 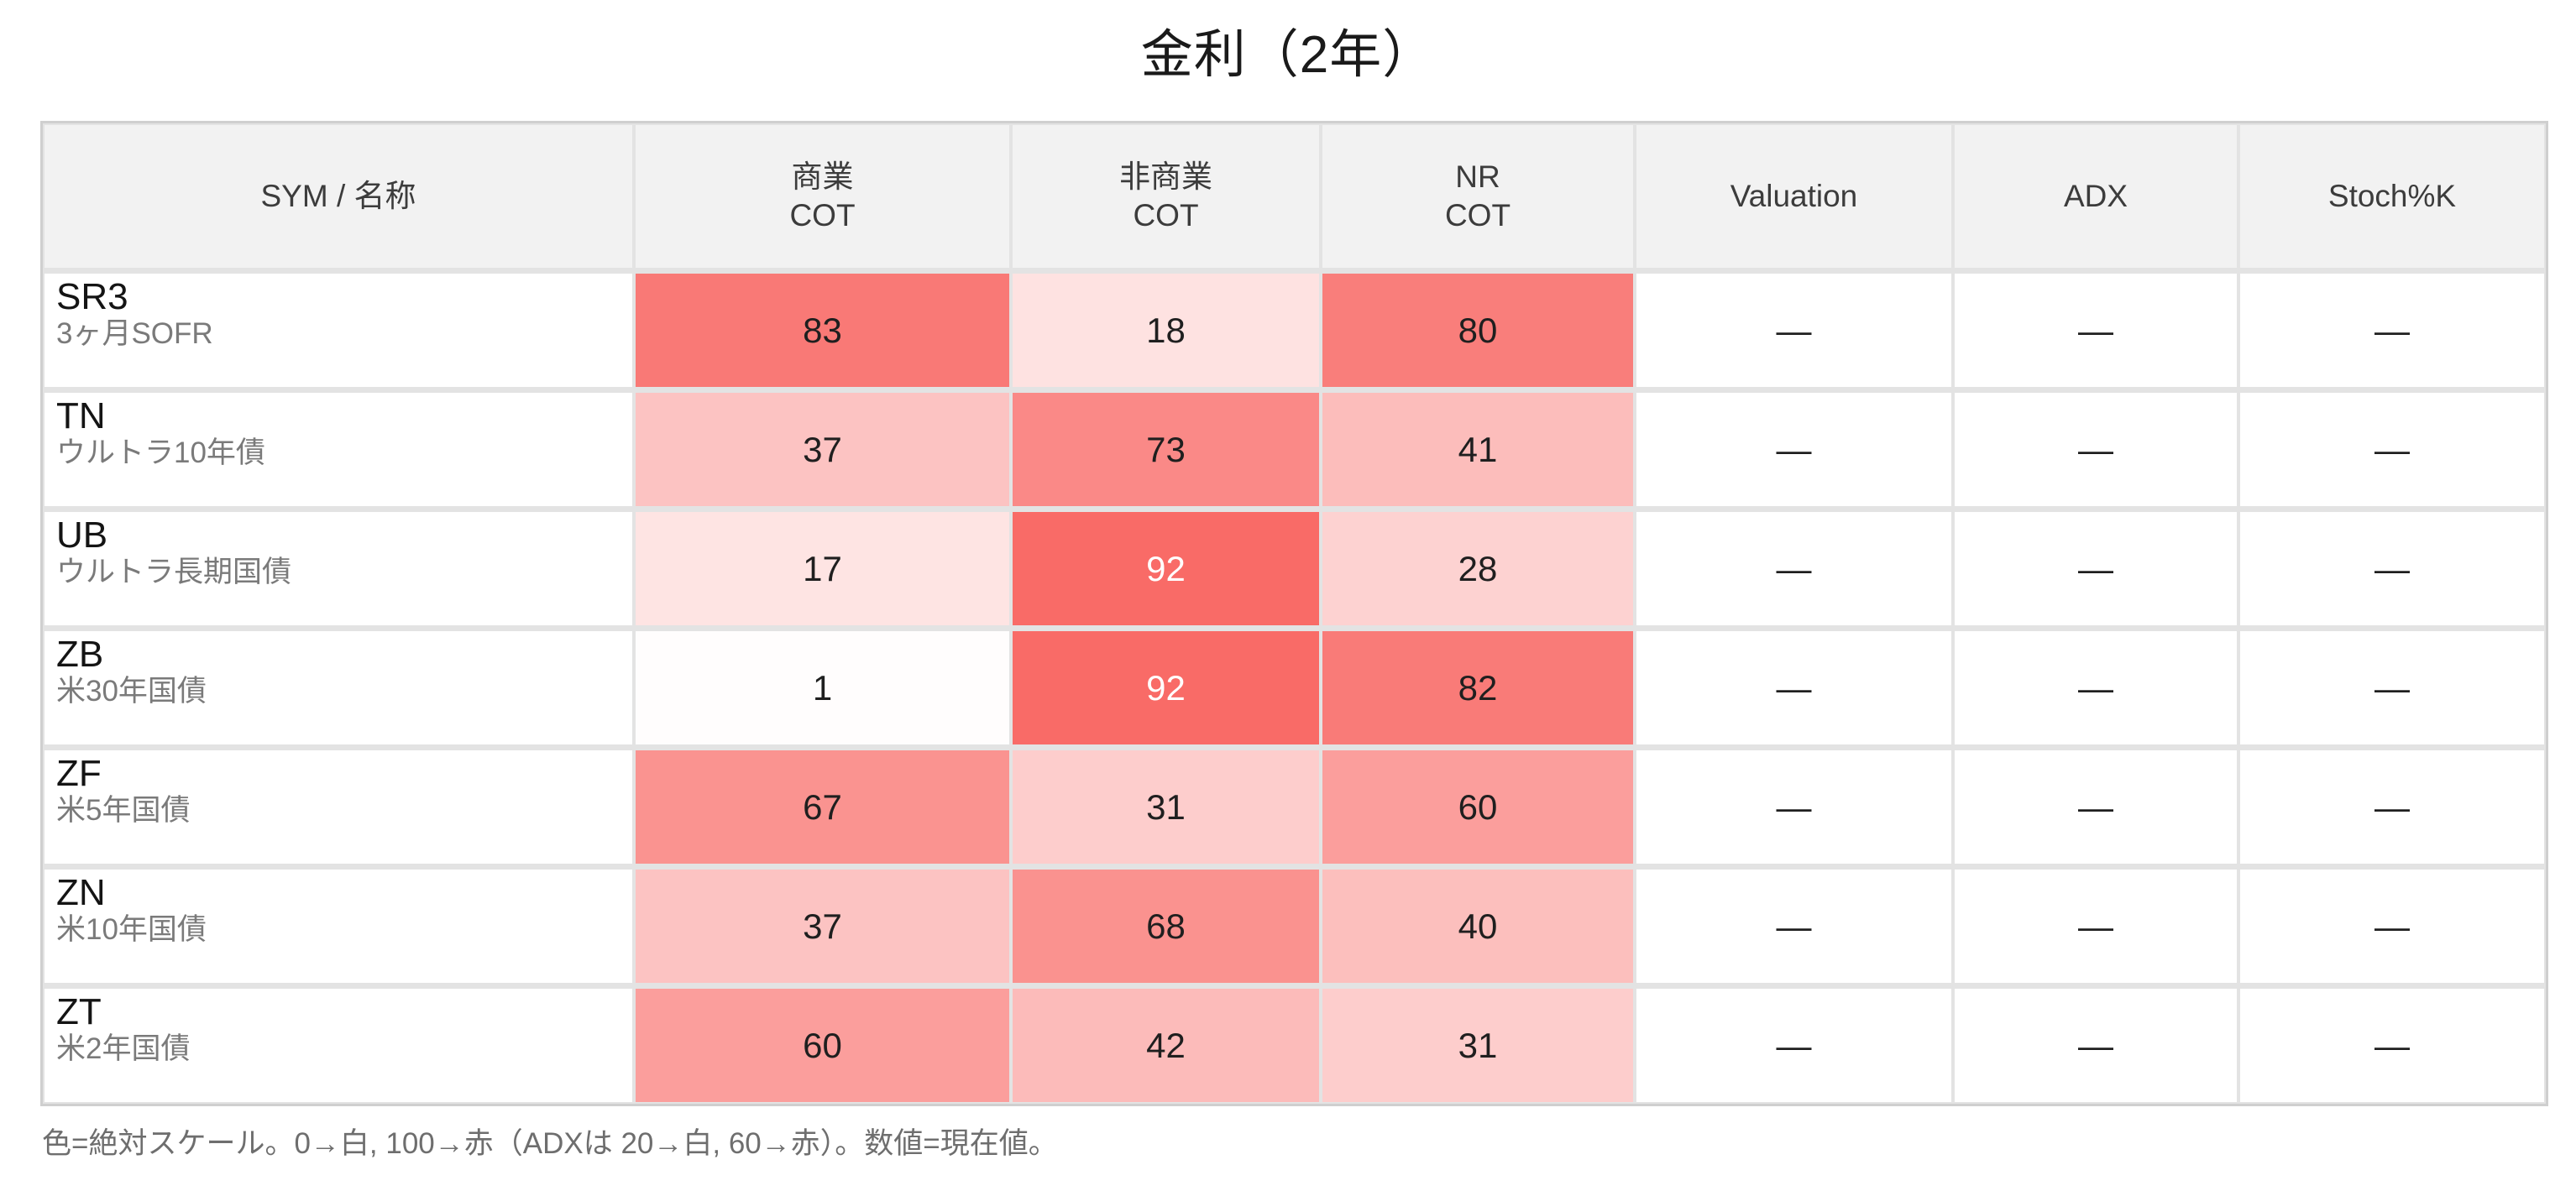 What do you see at coordinates (79, 773) in the screenshot?
I see `symbol-label: ZF` at bounding box center [79, 773].